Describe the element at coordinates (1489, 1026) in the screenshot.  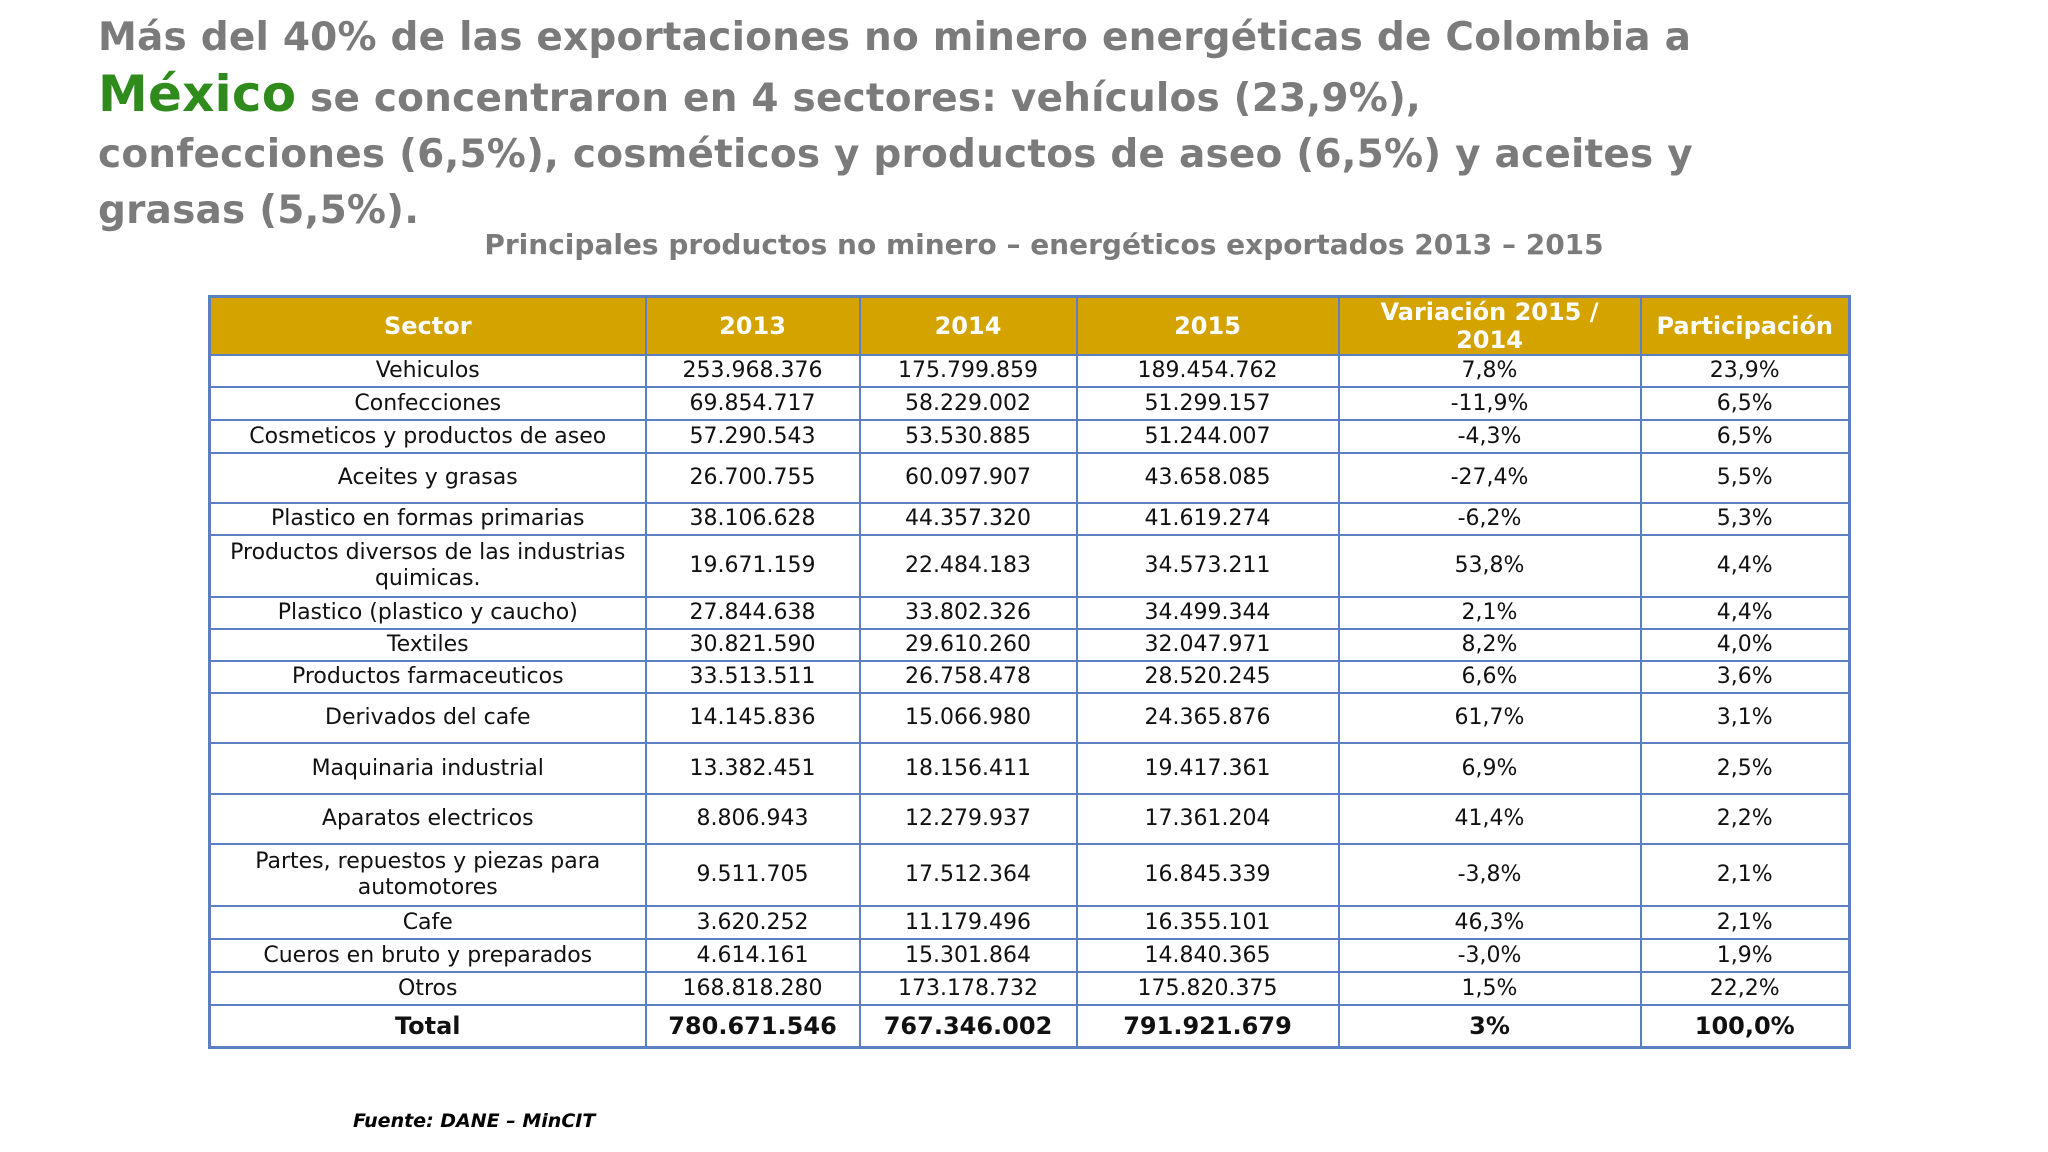
I see `total-variation: 3%` at that location.